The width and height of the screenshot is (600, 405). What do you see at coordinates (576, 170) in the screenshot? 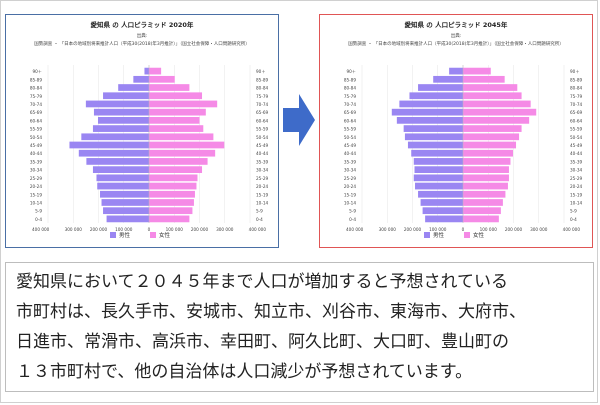
I see `age-label-right: 30-34` at bounding box center [576, 170].